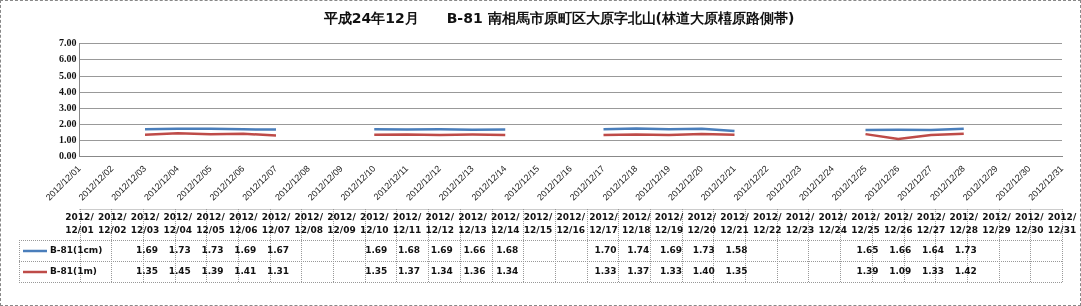 The width and height of the screenshot is (1081, 306). What do you see at coordinates (1029, 224) in the screenshot?
I see `category-label: 2012/12/30` at bounding box center [1029, 224].